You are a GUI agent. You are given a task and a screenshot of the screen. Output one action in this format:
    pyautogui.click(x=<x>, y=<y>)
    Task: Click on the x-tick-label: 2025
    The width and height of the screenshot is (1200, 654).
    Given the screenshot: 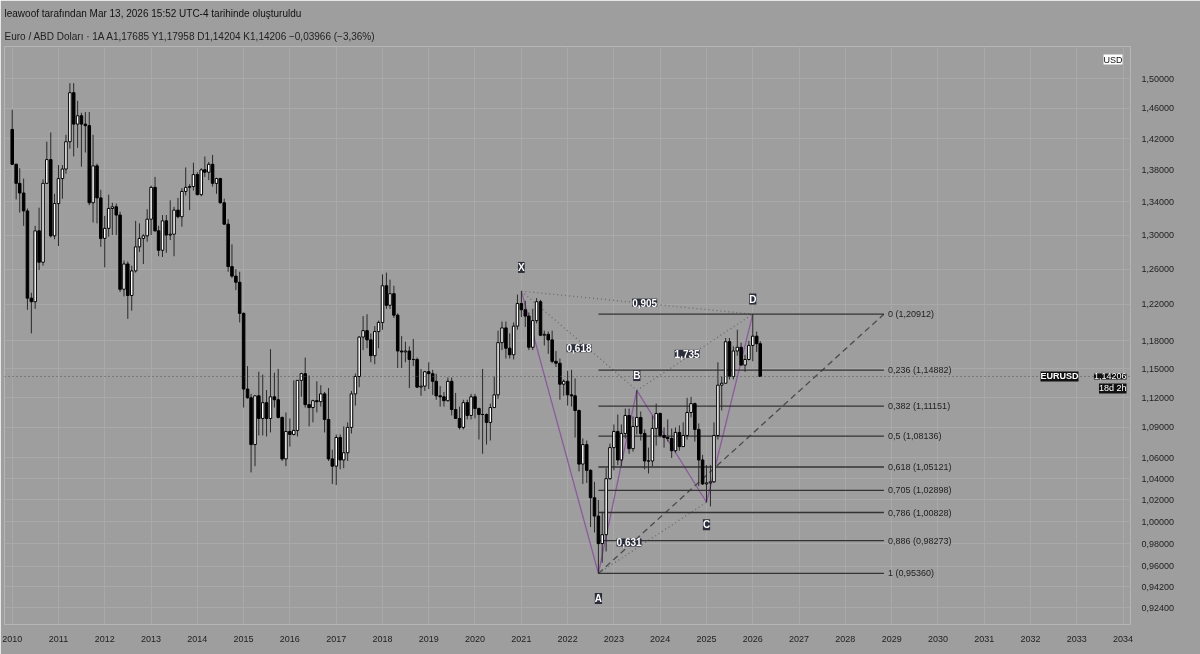 What is the action you would take?
    pyautogui.click(x=706, y=638)
    